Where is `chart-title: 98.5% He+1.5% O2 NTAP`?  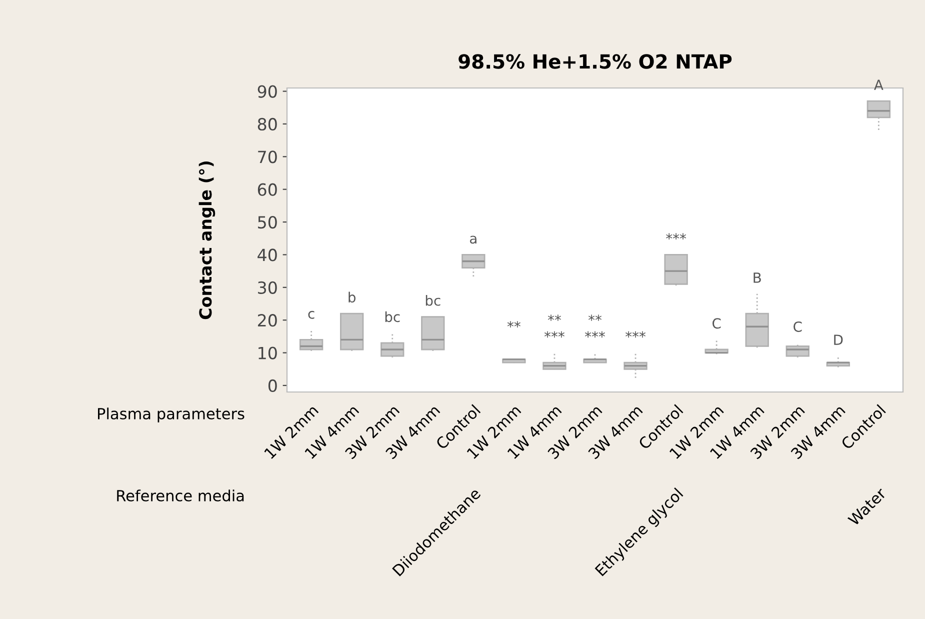 chart-title: 98.5% He+1.5% O2 NTAP is located at coordinates (595, 61).